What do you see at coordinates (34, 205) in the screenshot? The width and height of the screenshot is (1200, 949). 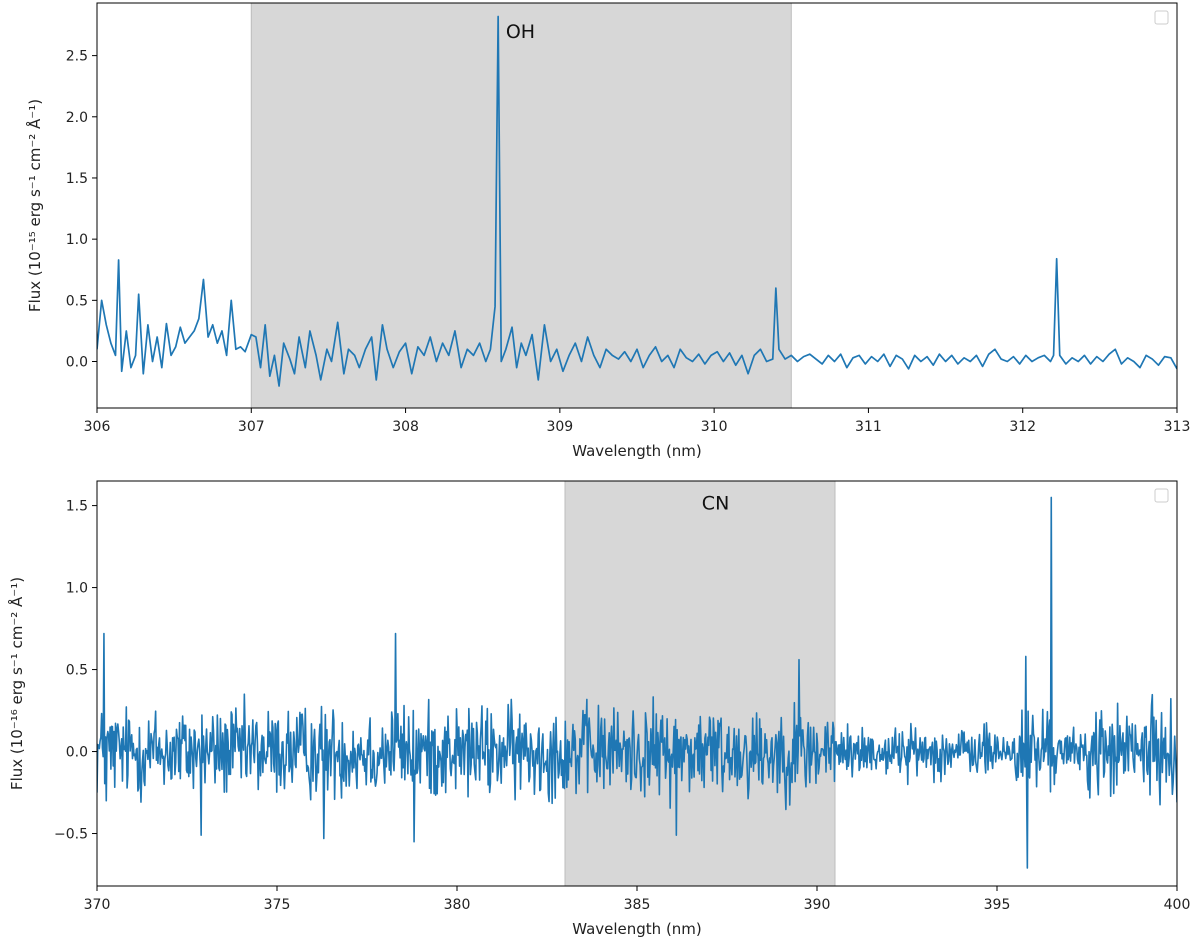 I see `y-axis-label: Flux (10⁻¹⁵ erg s⁻¹ cm⁻² Å⁻¹)` at bounding box center [34, 205].